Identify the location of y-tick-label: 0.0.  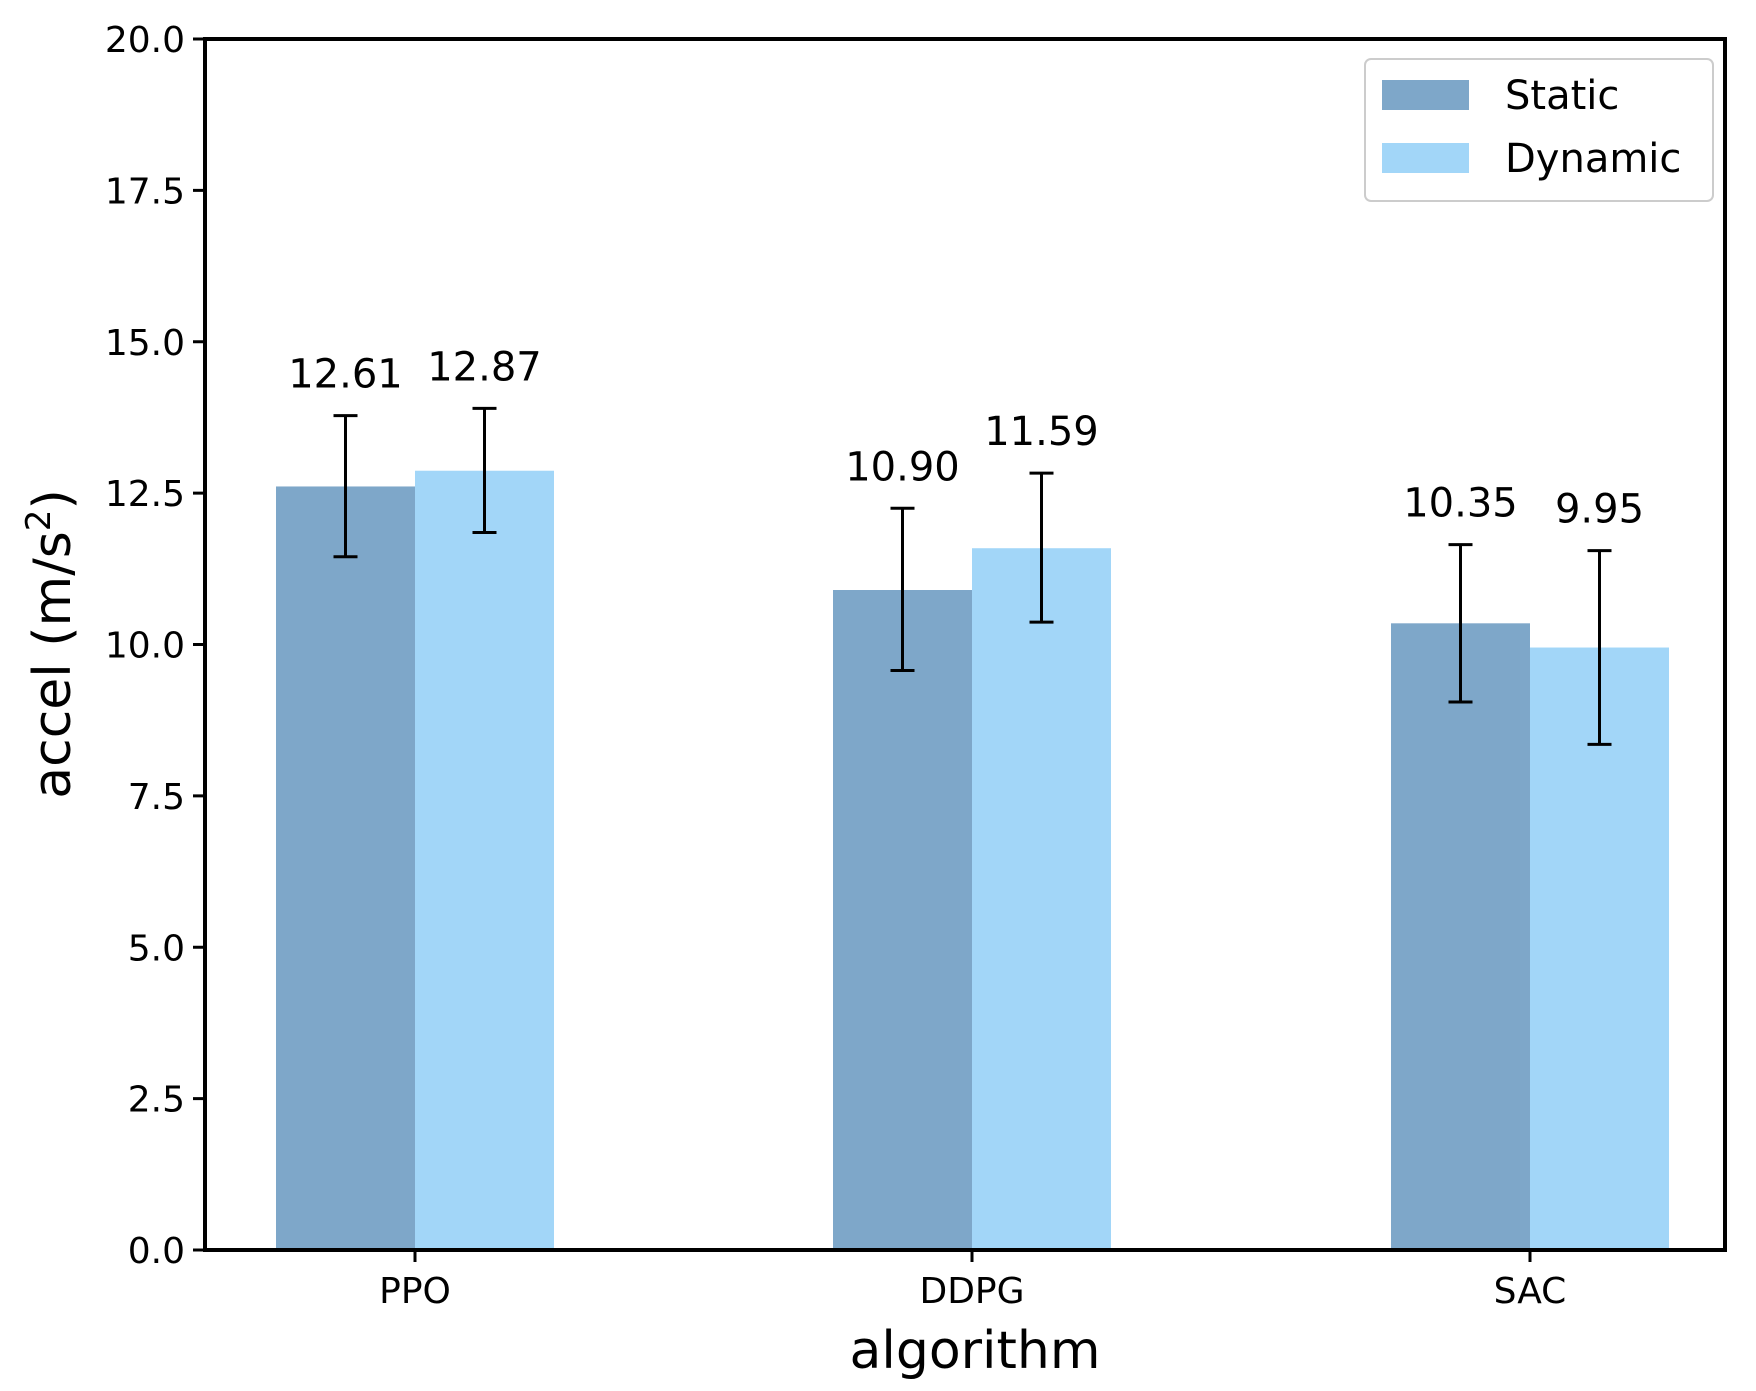
(156, 1251).